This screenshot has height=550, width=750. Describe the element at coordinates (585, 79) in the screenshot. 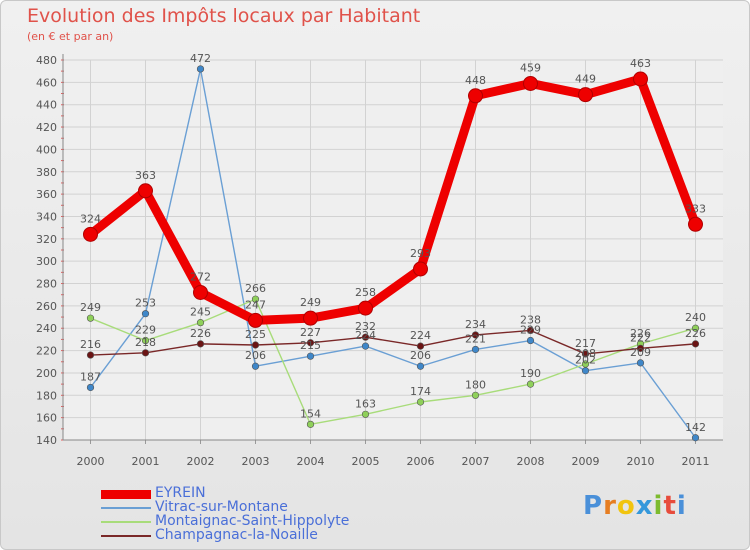

I see `data-label-eyrein: 449` at that location.